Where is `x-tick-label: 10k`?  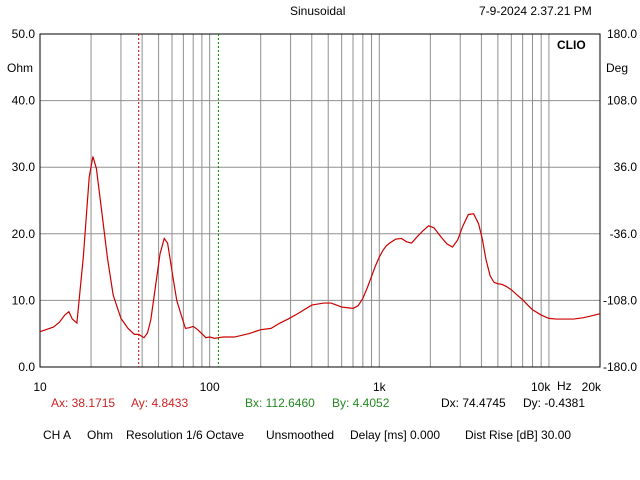
x-tick-label: 10k is located at coordinates (541, 387).